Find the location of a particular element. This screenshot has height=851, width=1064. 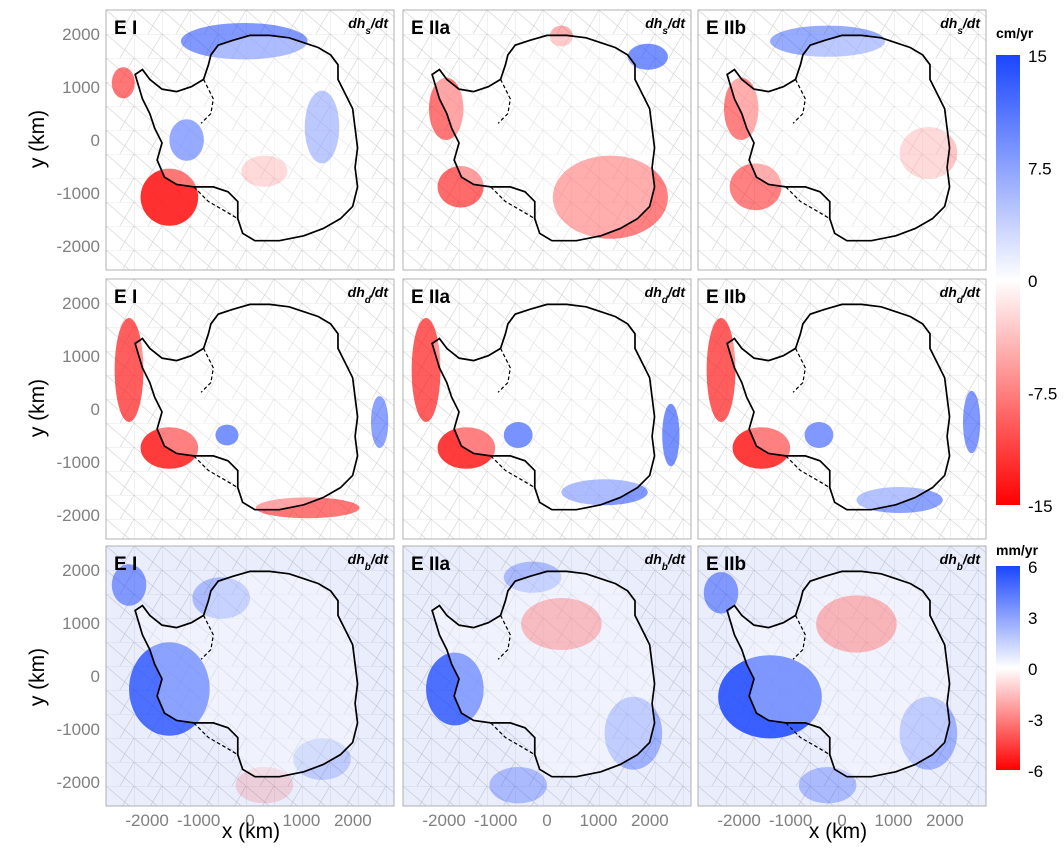

colorbar-tick-label: 6 is located at coordinates (1032, 567).